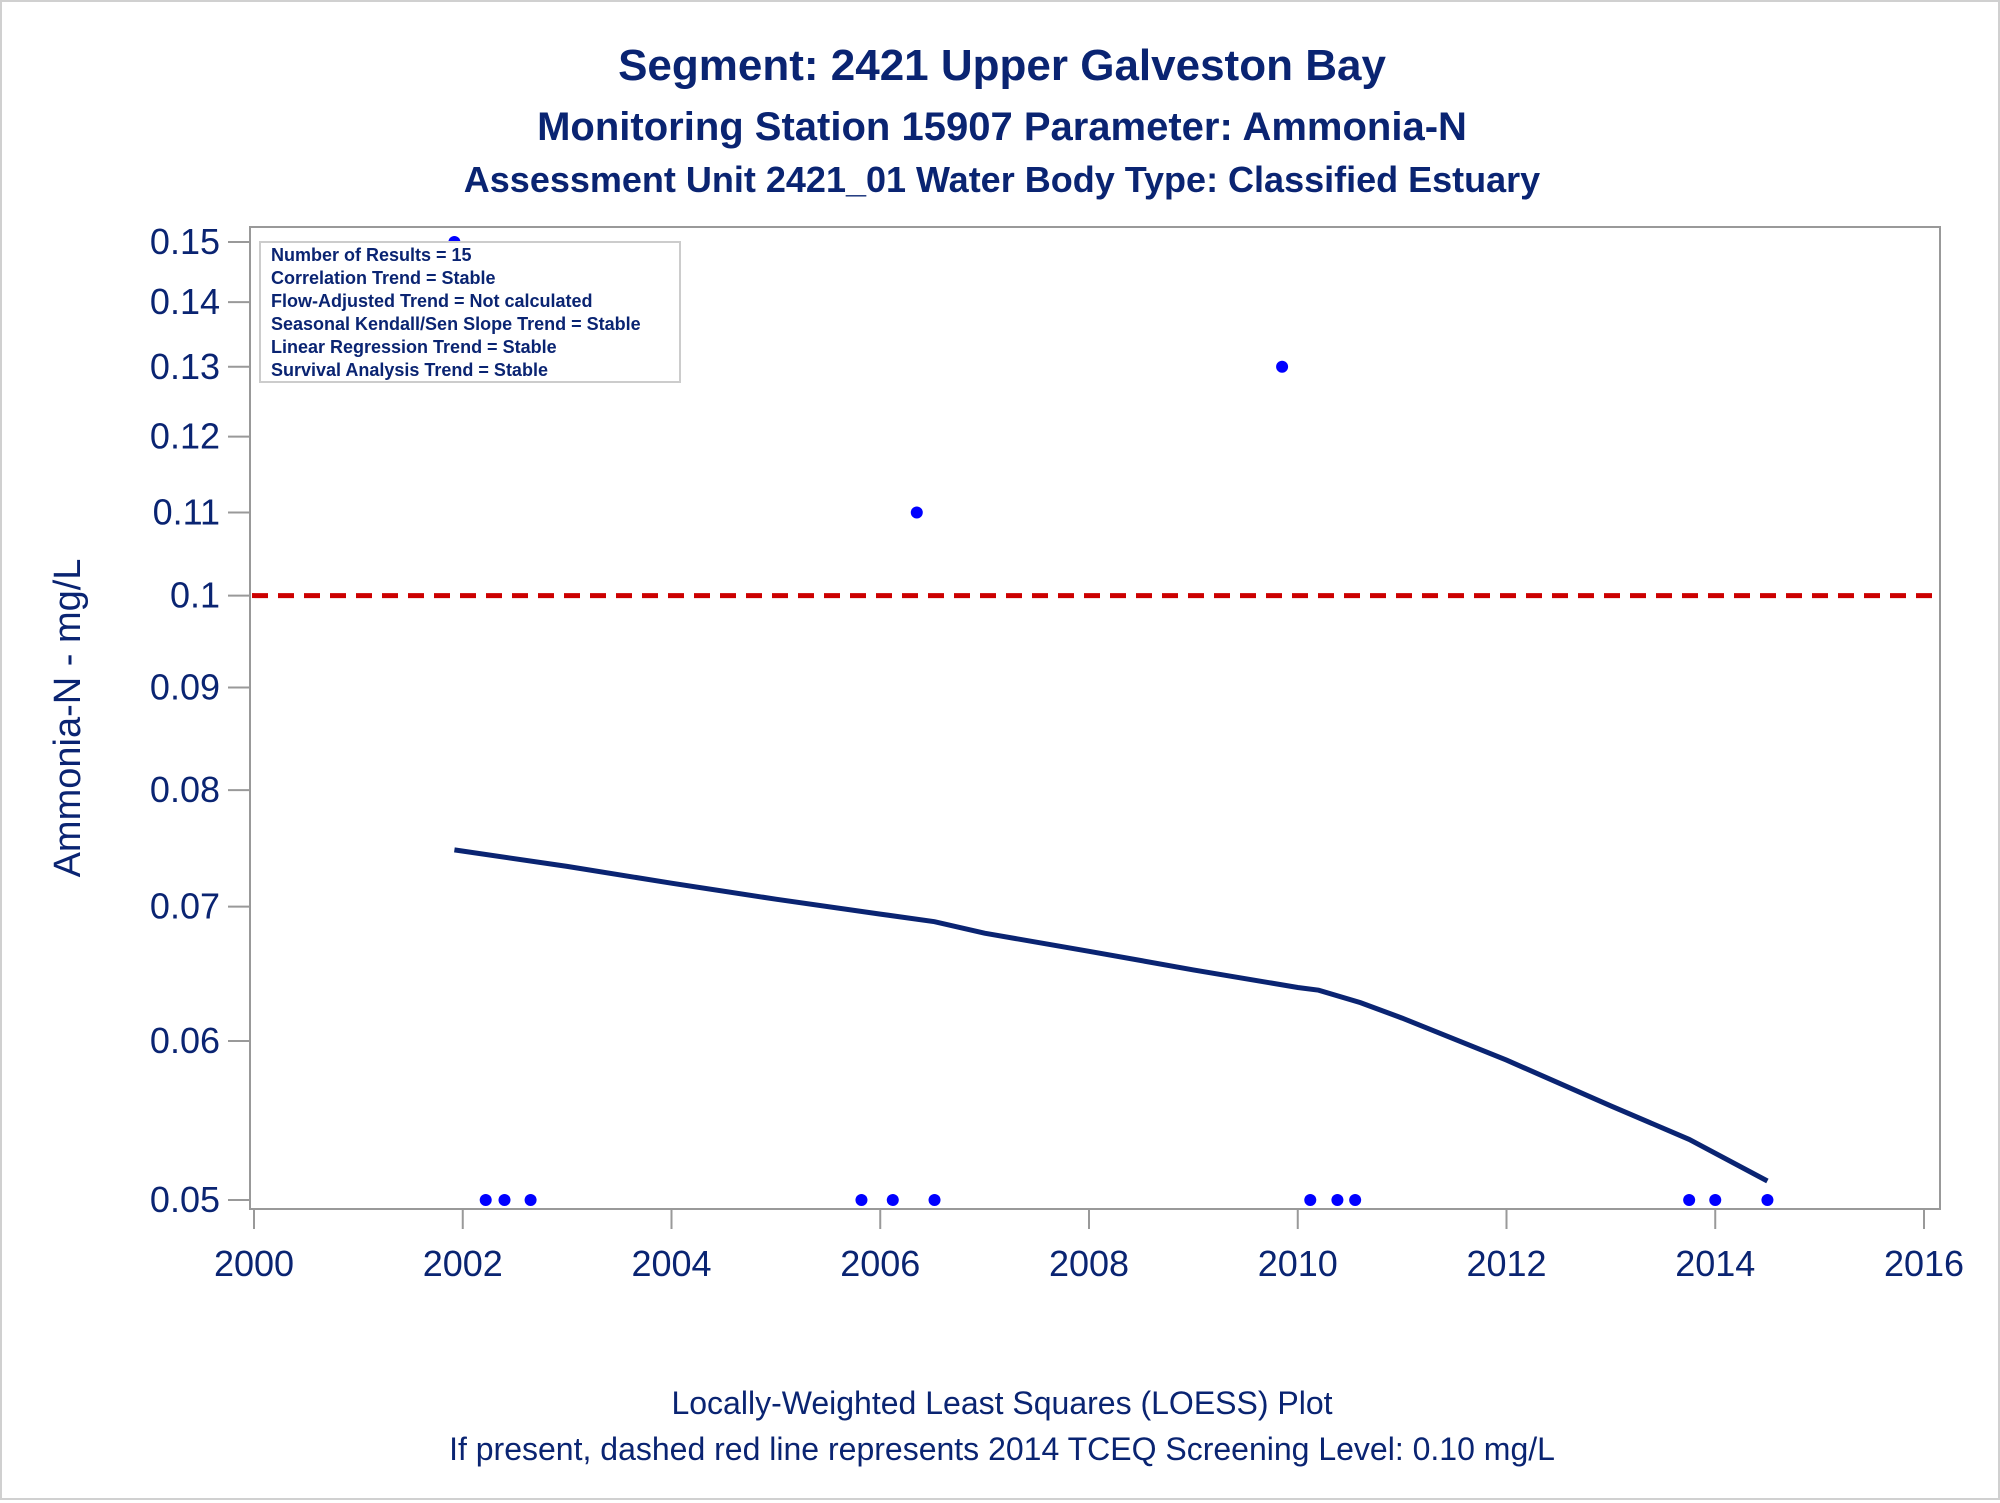 Image resolution: width=2000 pixels, height=1503 pixels. Describe the element at coordinates (185, 241) in the screenshot. I see `y-tick-label: 0.15` at that location.